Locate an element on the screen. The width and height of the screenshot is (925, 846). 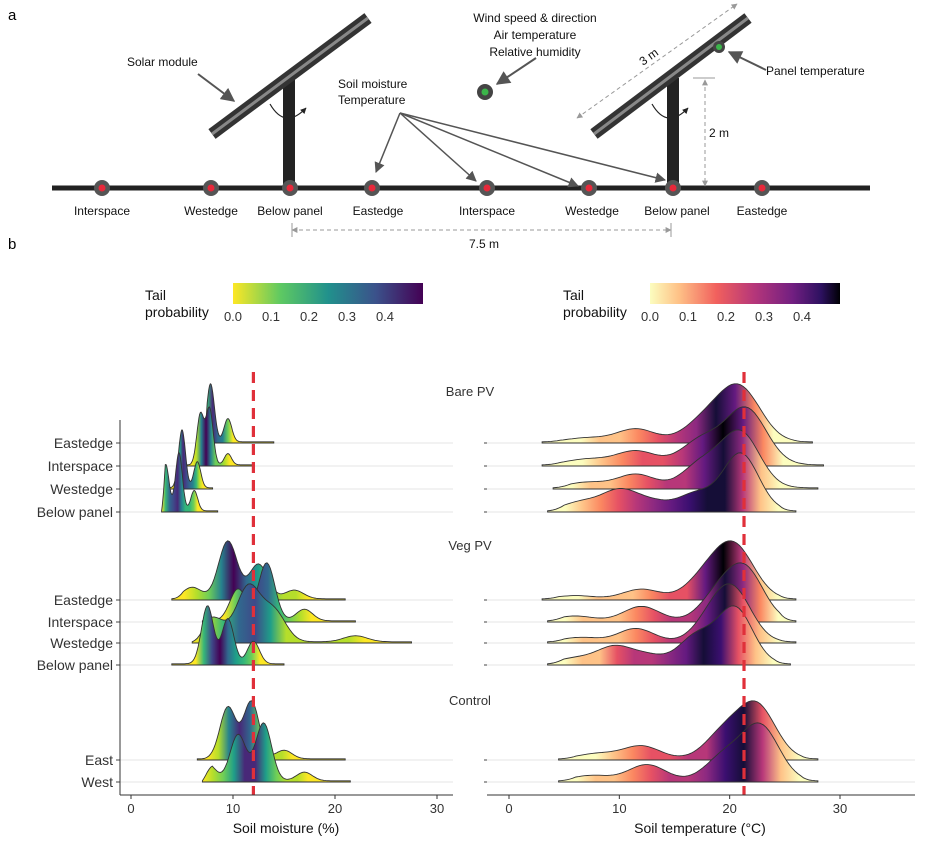
row-label: West is located at coordinates (97, 782).